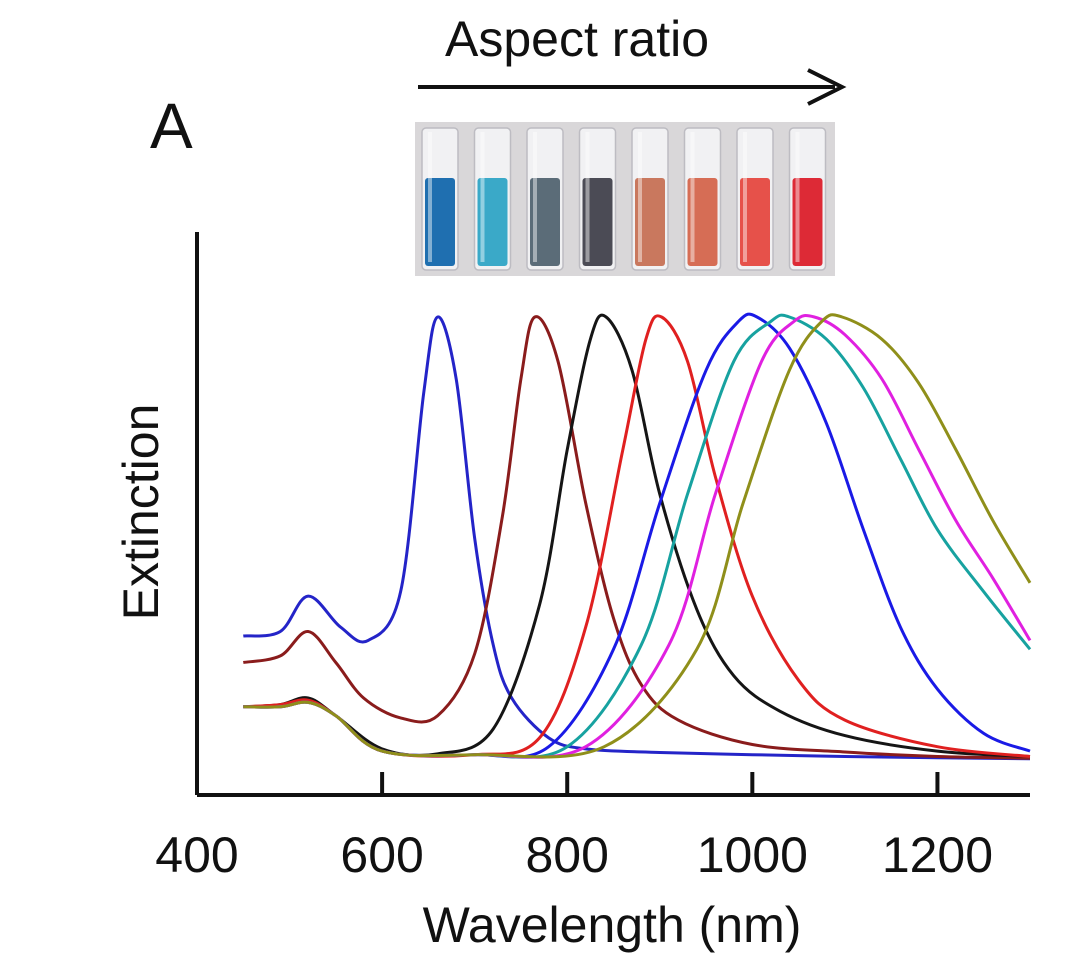 The width and height of the screenshot is (1086, 976). Describe the element at coordinates (141, 512) in the screenshot. I see `y-axis-title: Extinction` at that location.